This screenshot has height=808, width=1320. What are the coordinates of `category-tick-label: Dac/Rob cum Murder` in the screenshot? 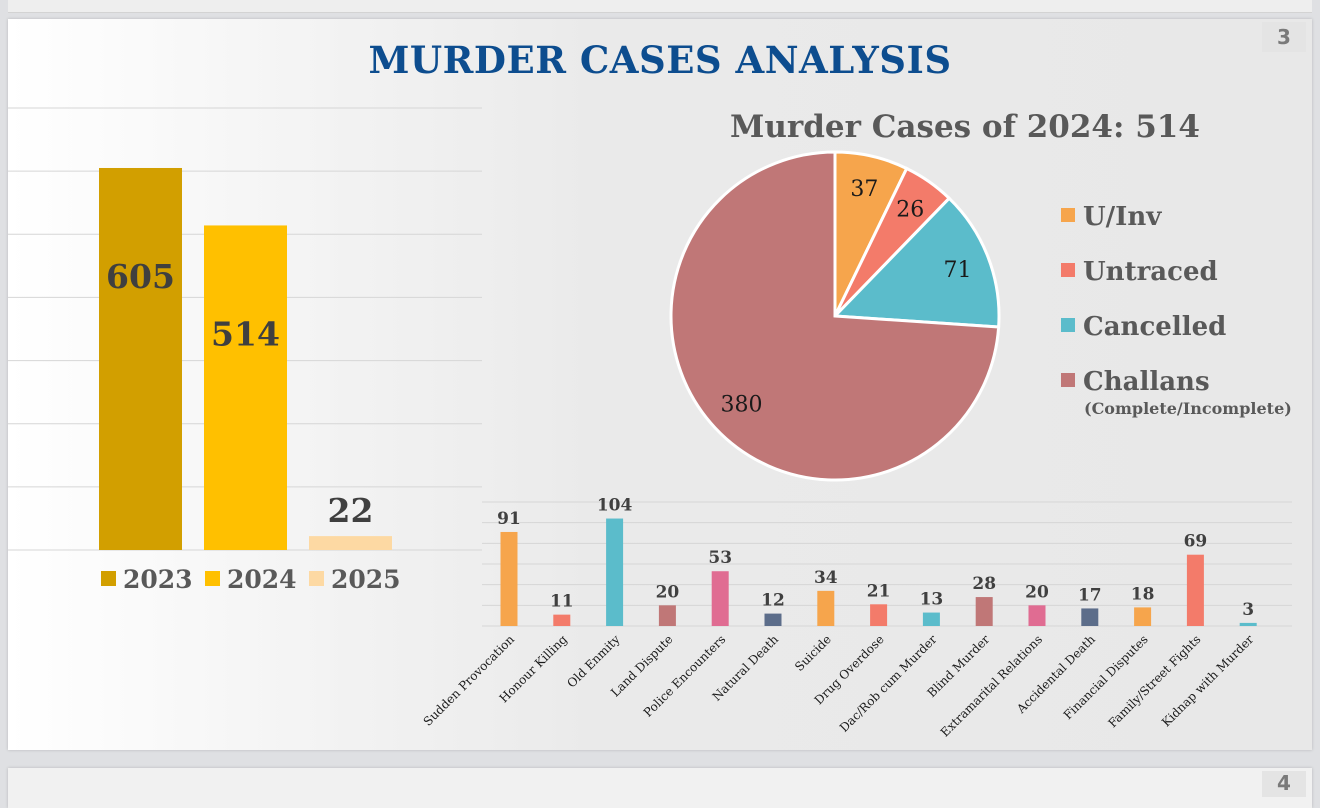 It's located at (888, 683).